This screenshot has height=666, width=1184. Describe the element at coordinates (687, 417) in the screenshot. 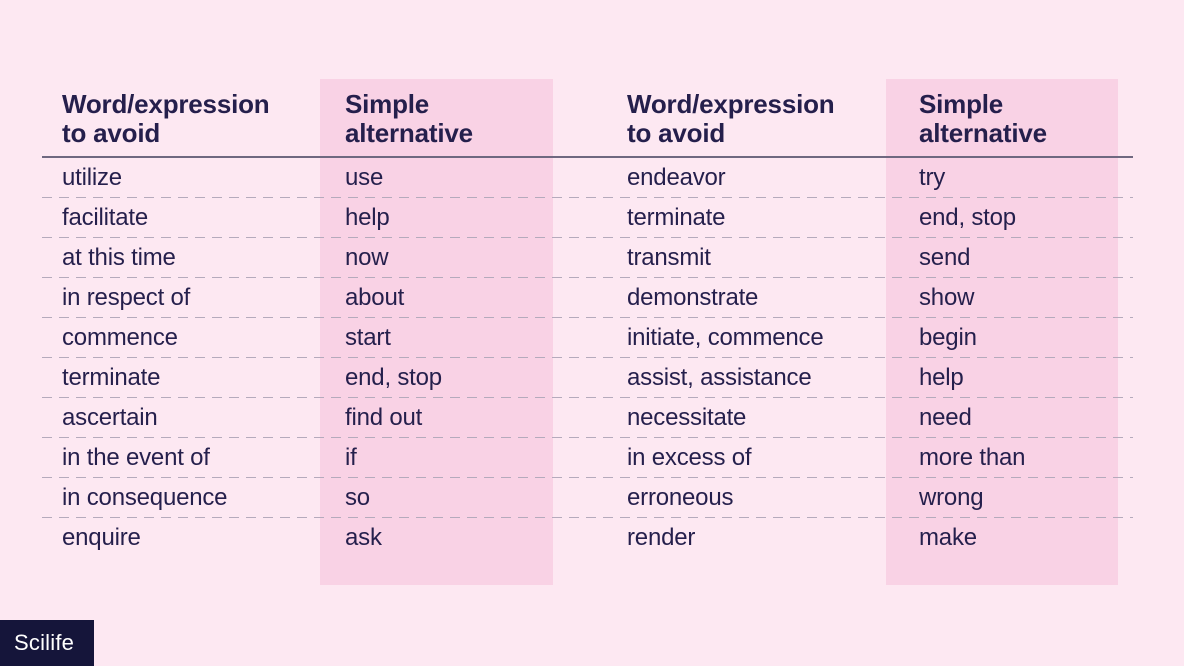

I see `avoid-word-cell: necessitate` at that location.